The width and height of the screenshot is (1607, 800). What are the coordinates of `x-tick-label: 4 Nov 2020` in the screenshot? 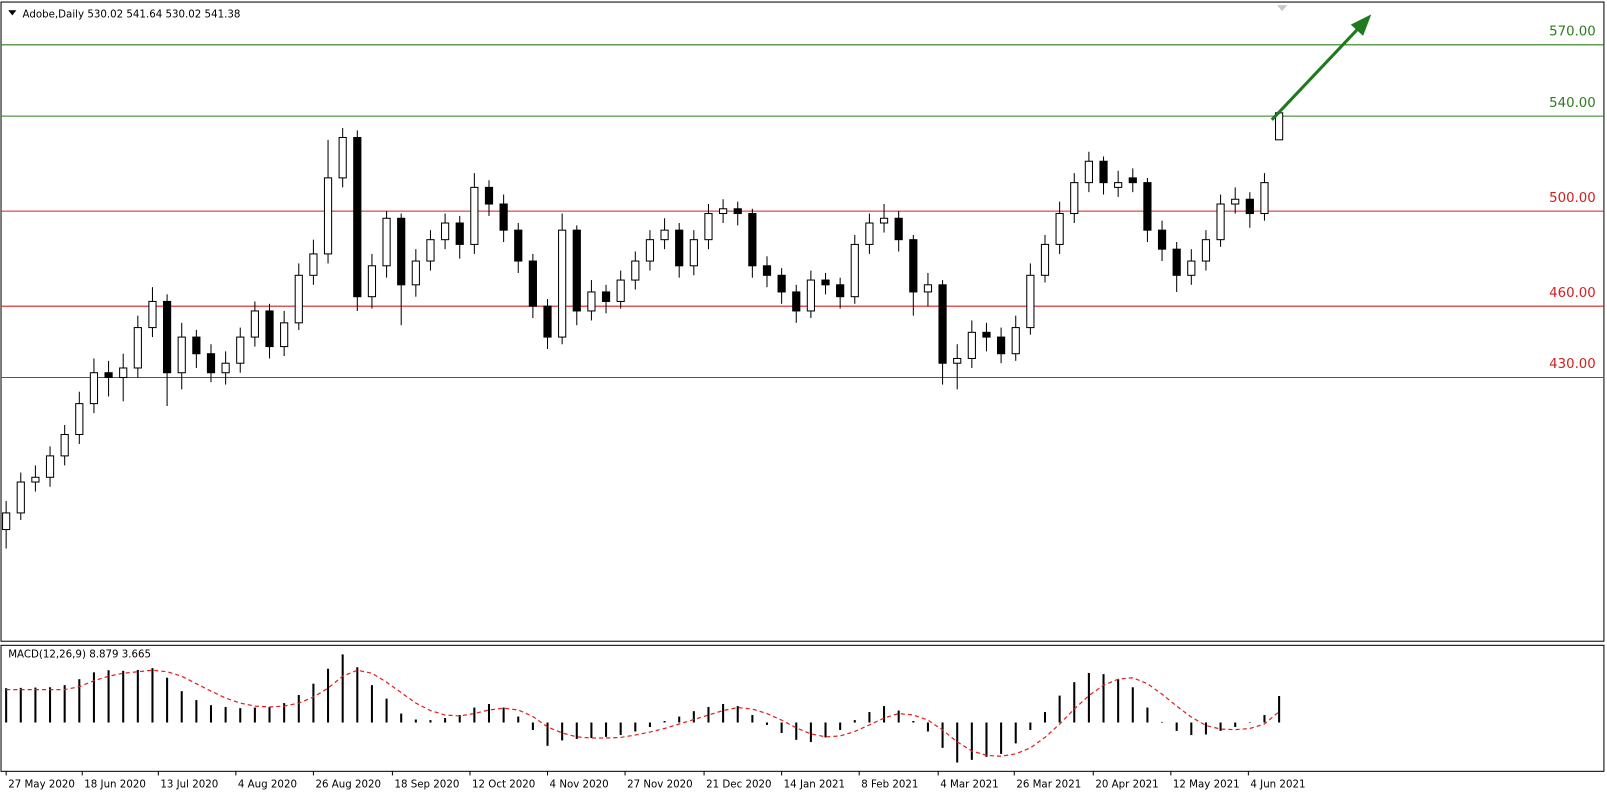 It's located at (579, 785).